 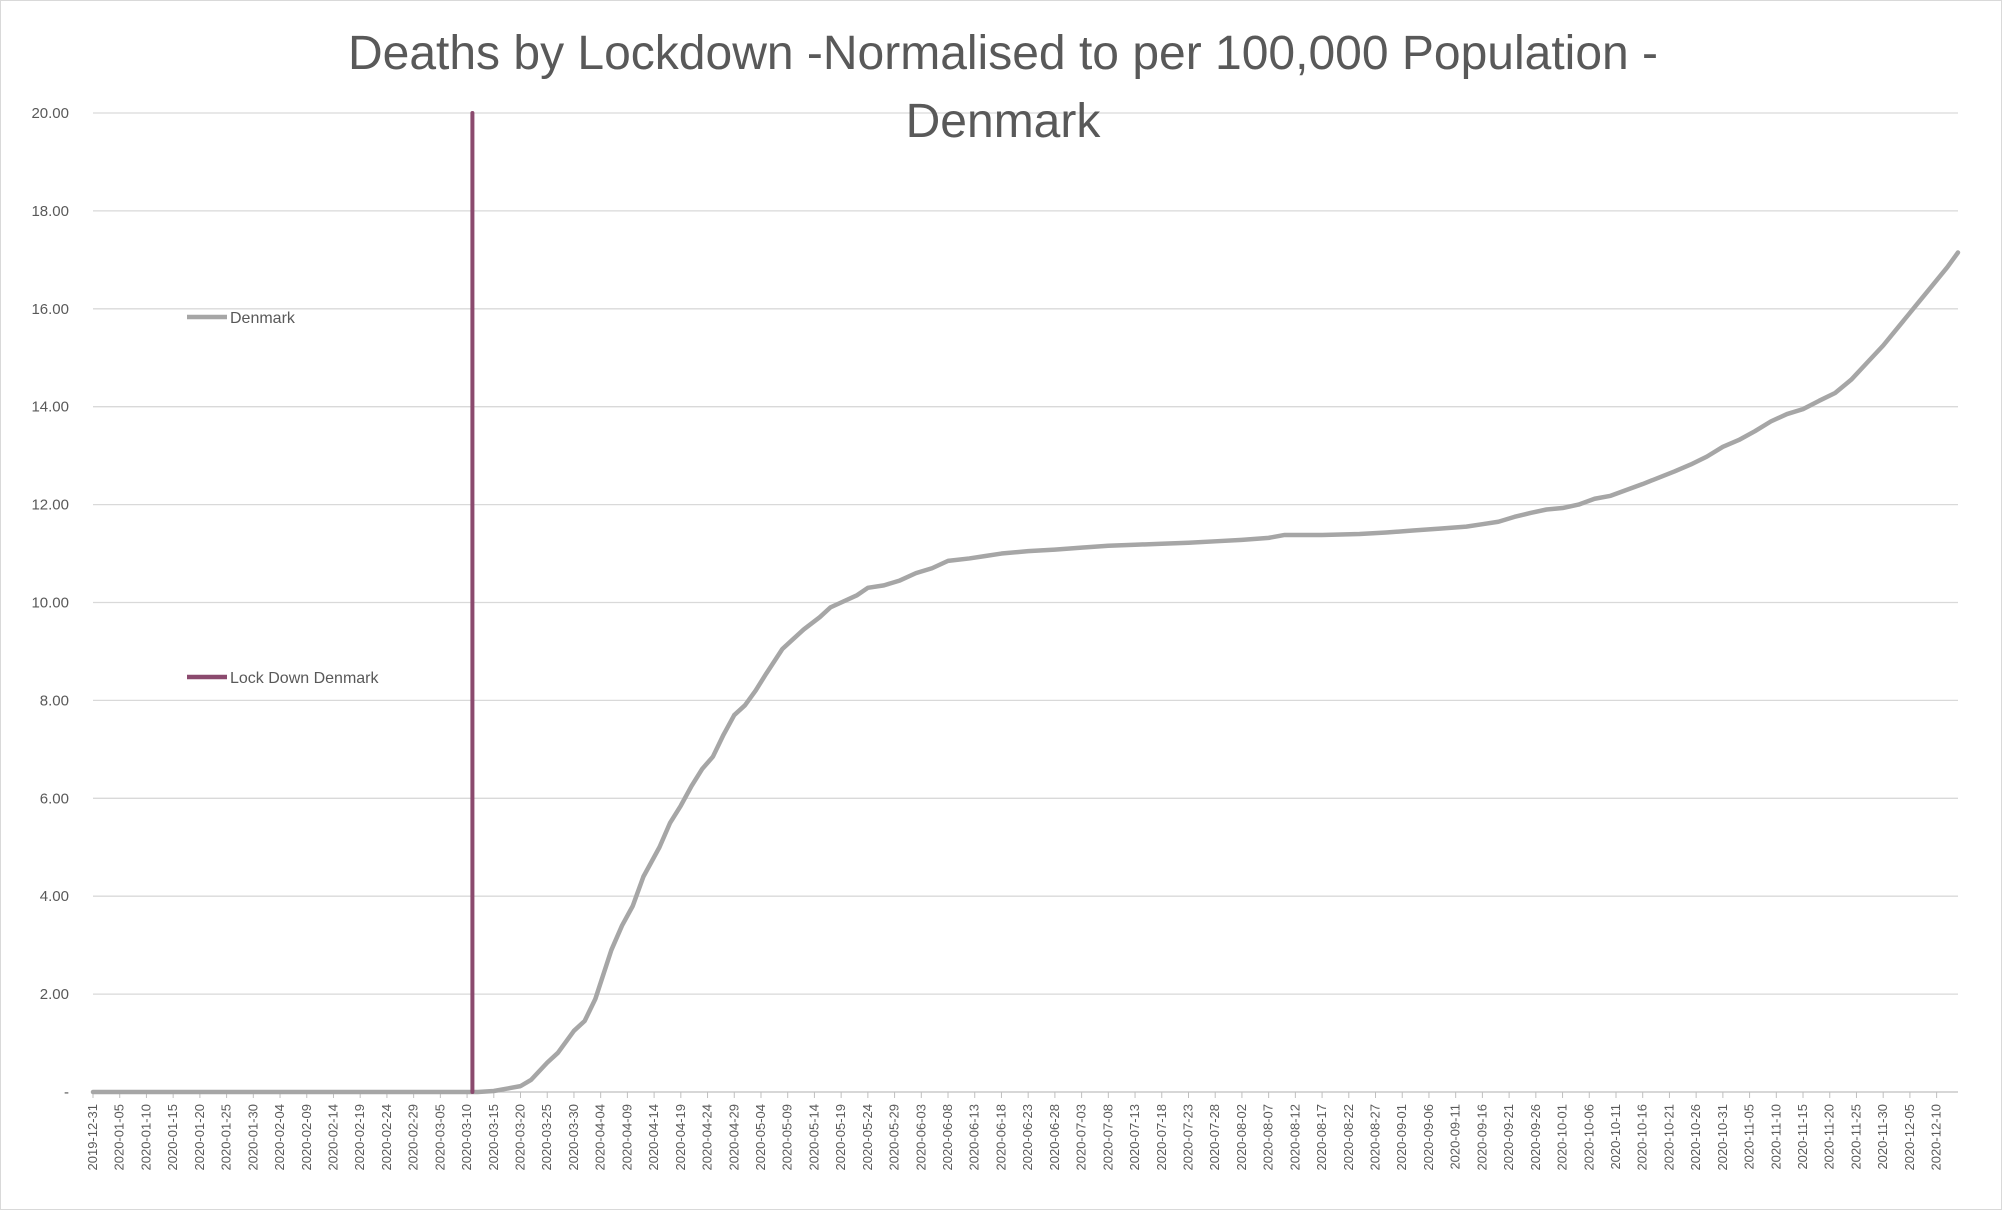 I want to click on x-tick-label: 2020-07-08, so click(x=1107, y=1137).